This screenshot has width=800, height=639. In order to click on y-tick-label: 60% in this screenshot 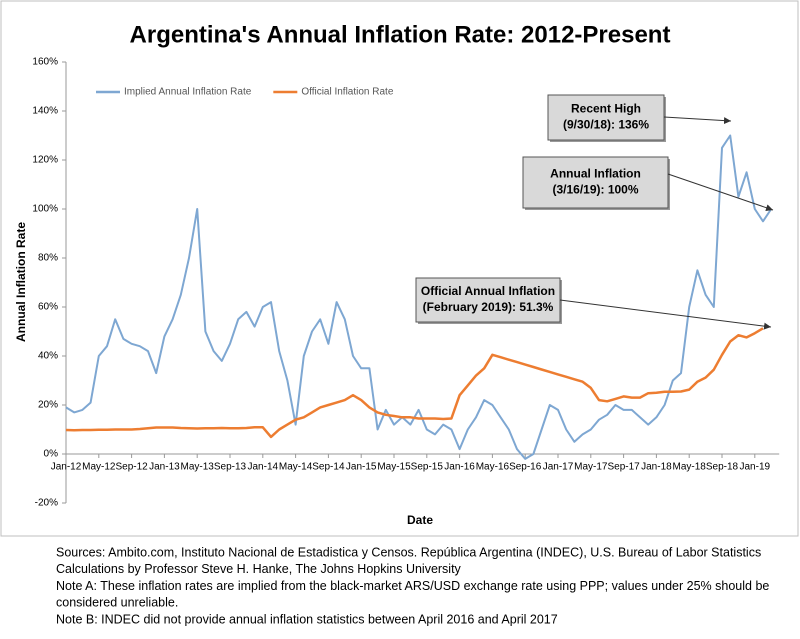, I will do `click(48, 307)`.